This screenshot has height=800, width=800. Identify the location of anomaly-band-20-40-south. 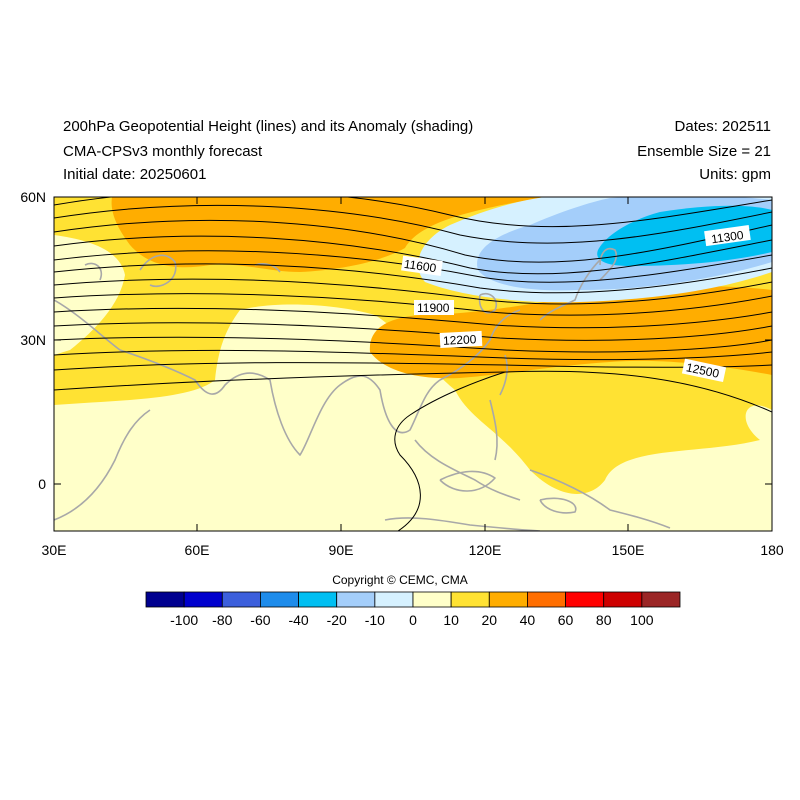
(570, 332).